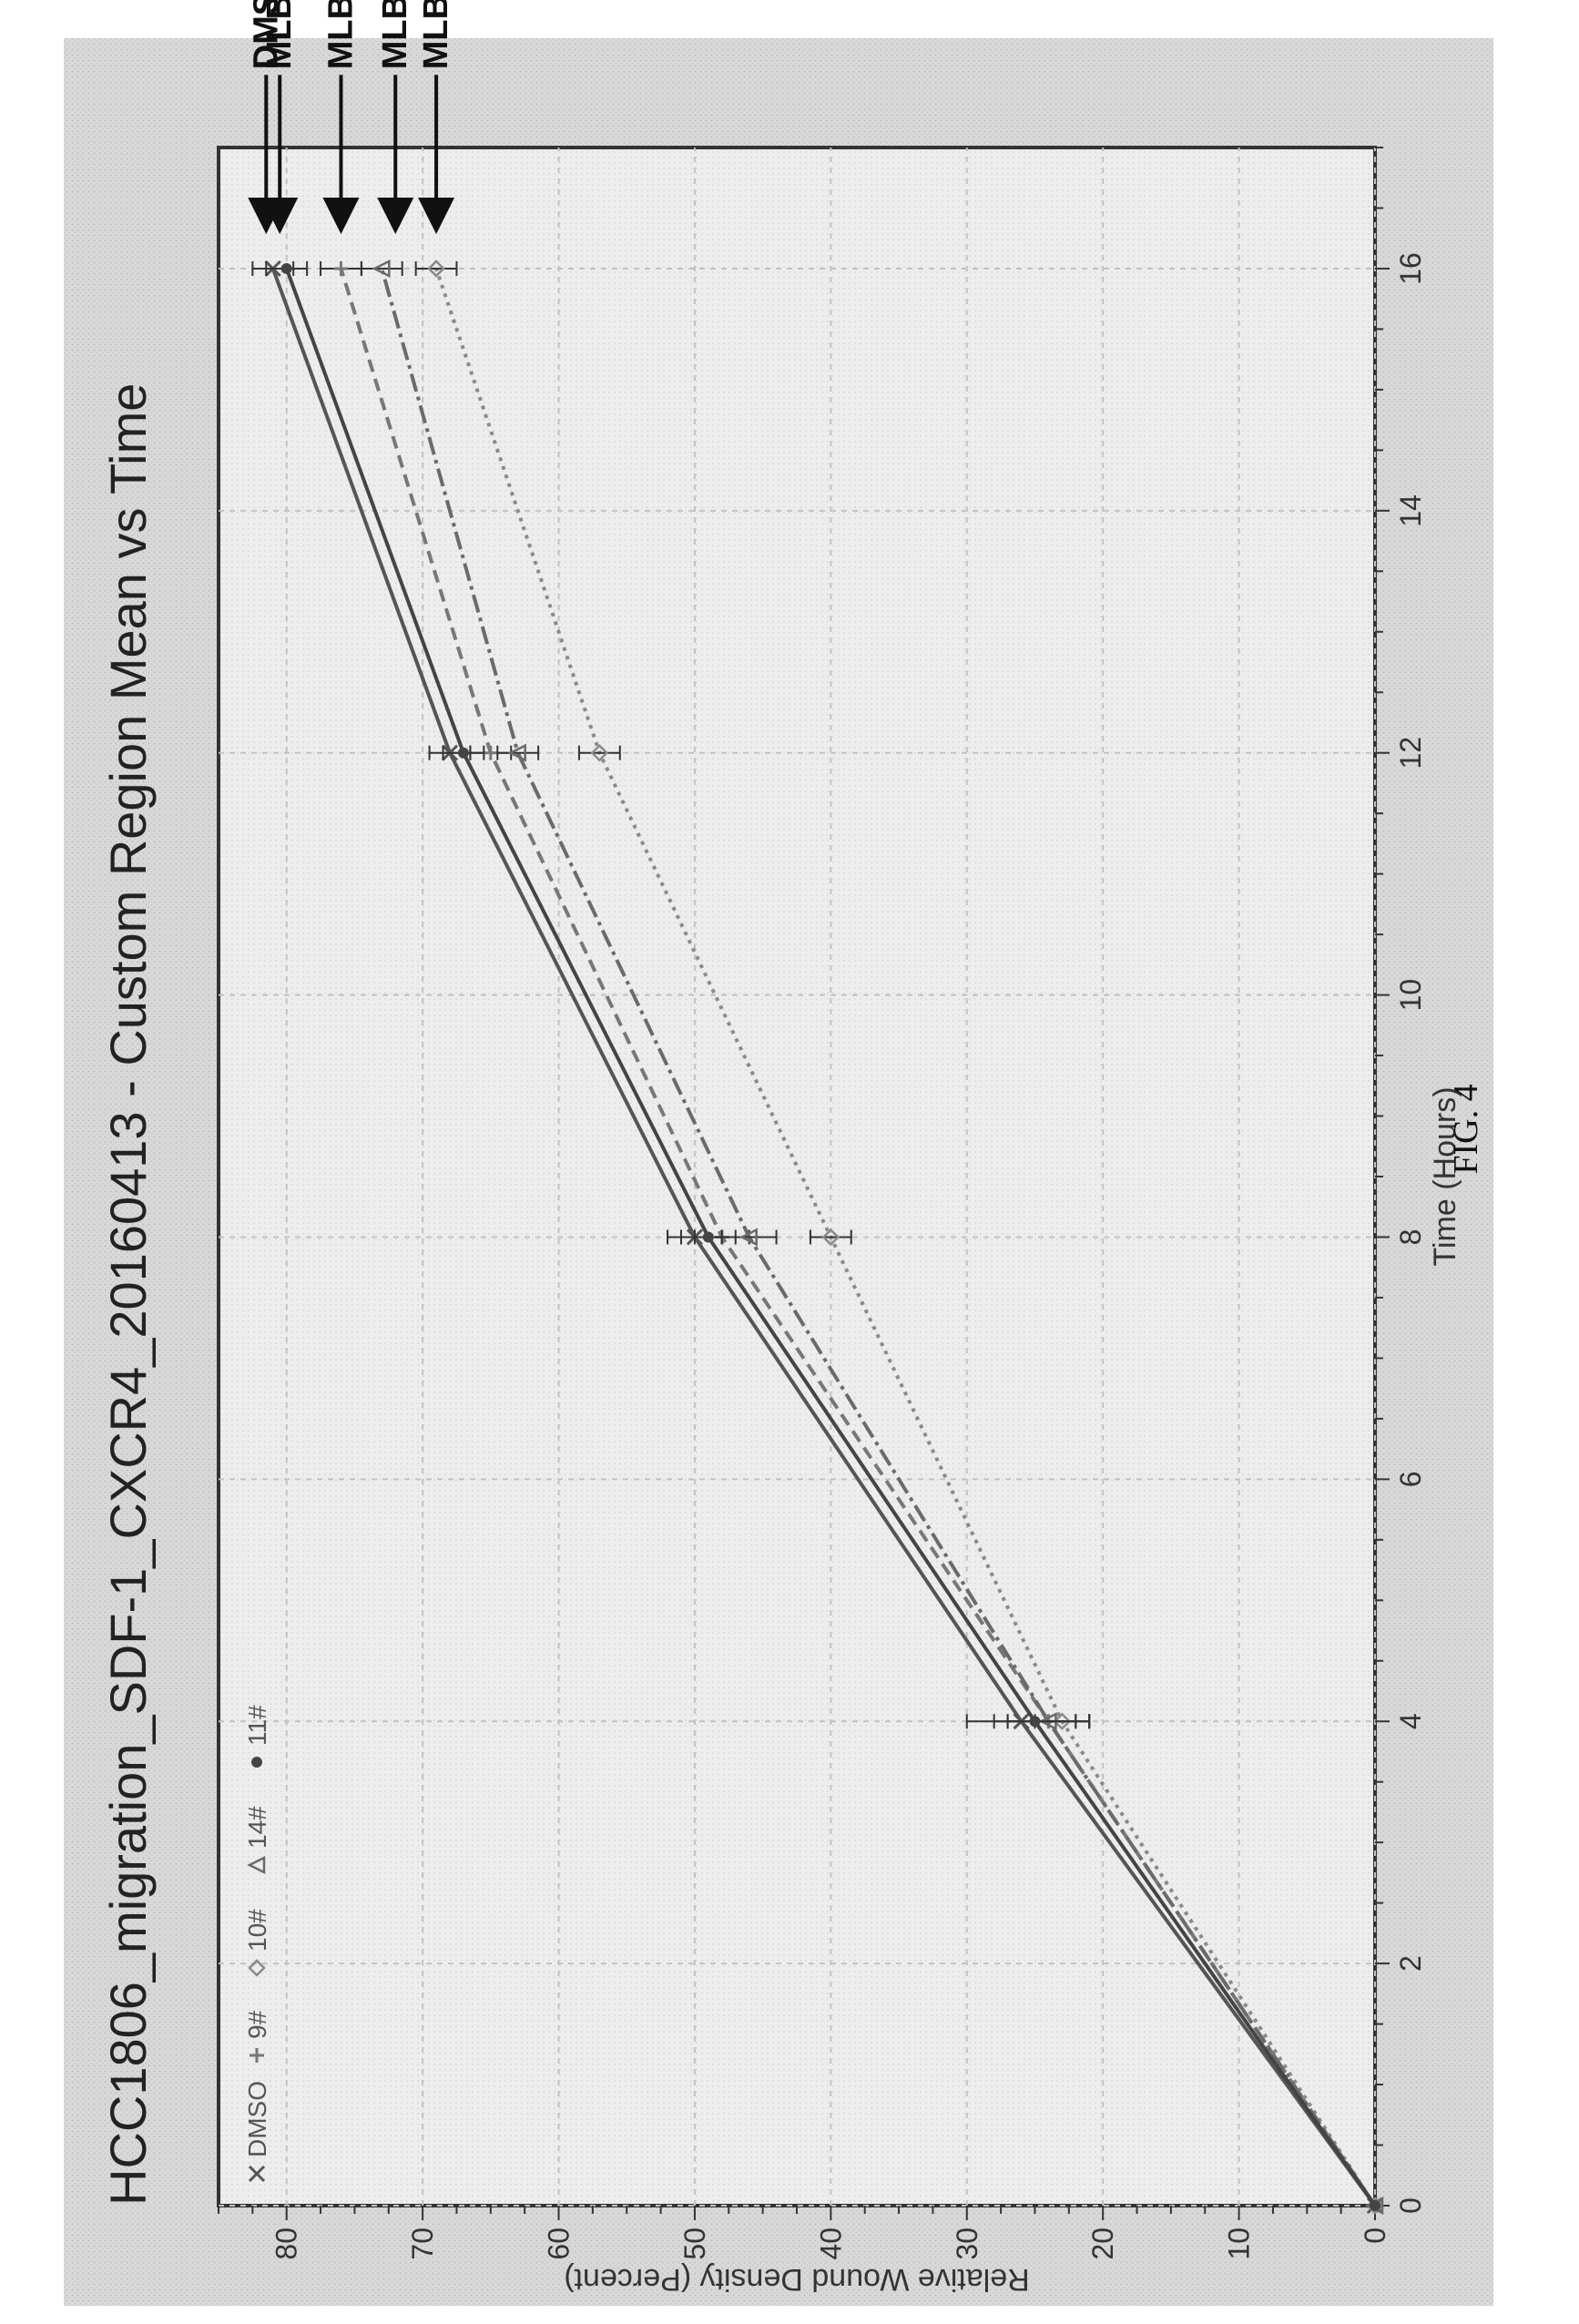  What do you see at coordinates (1411, 1479) in the screenshot?
I see `x-tick-label: 6` at bounding box center [1411, 1479].